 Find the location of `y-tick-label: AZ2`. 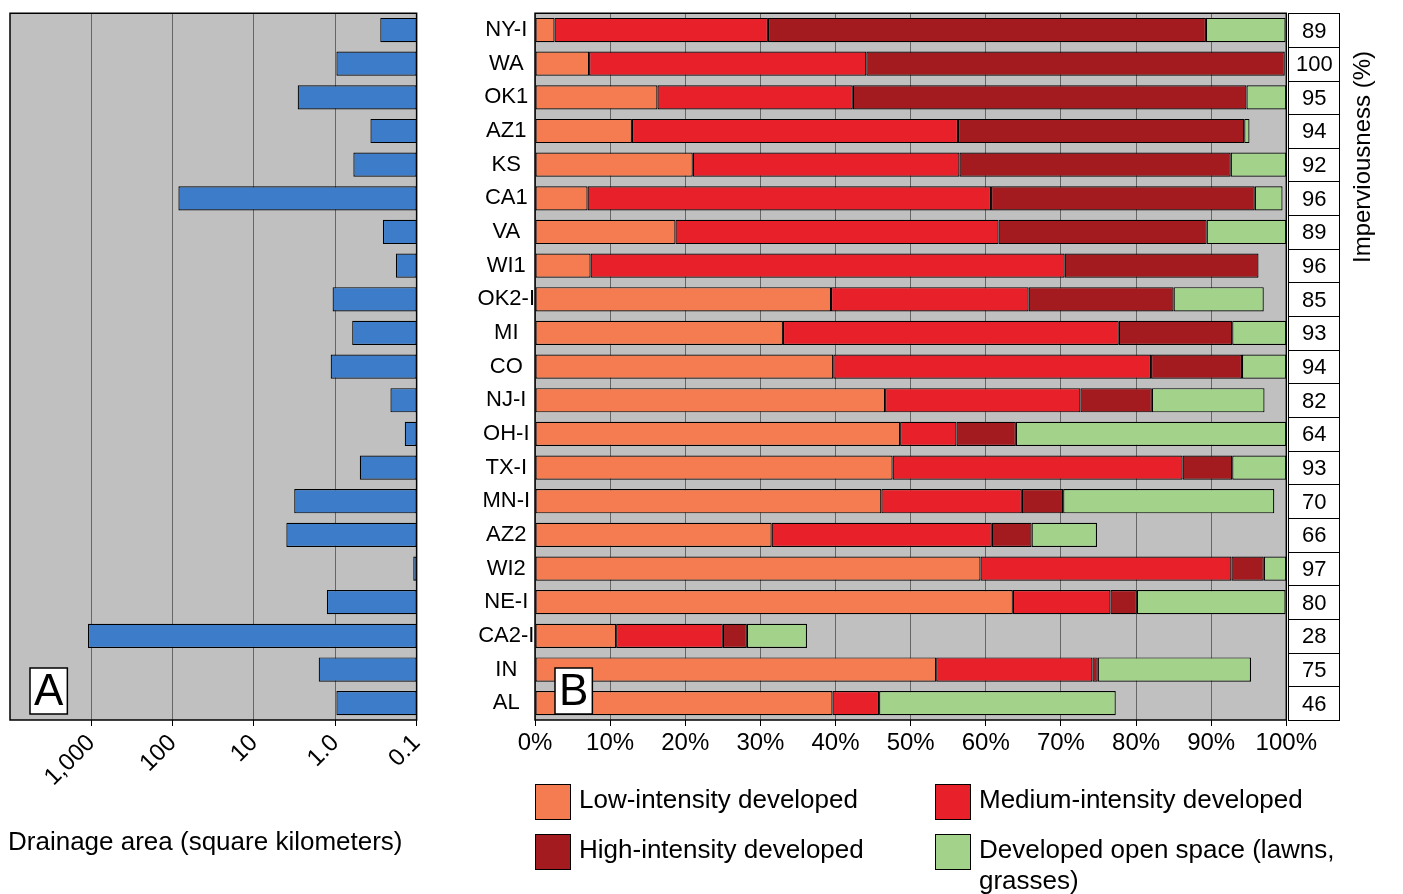

y-tick-label: AZ2 is located at coordinates (506, 533).